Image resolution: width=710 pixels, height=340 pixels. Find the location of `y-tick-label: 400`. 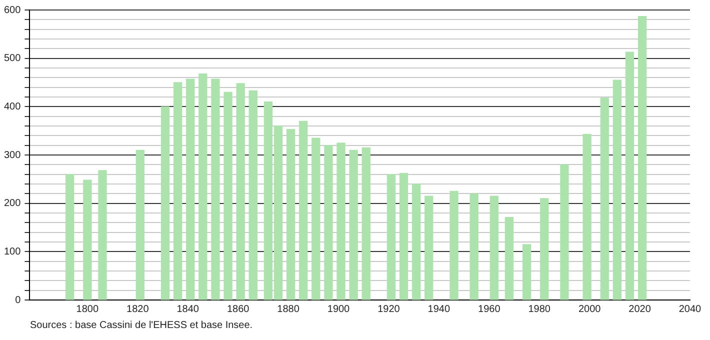

y-tick-label: 400 is located at coordinates (13, 106).